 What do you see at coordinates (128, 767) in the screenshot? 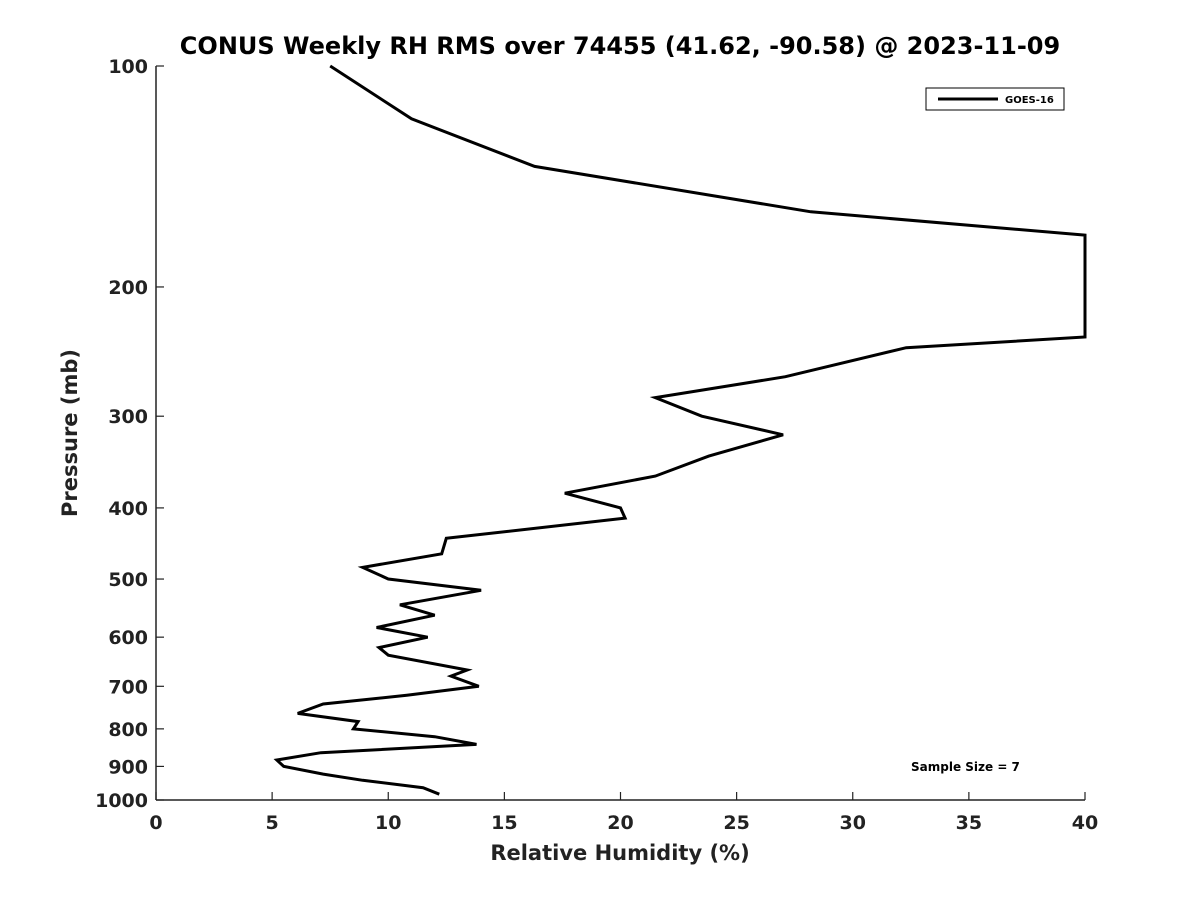
I see `y-tick-label: 900` at bounding box center [128, 767].